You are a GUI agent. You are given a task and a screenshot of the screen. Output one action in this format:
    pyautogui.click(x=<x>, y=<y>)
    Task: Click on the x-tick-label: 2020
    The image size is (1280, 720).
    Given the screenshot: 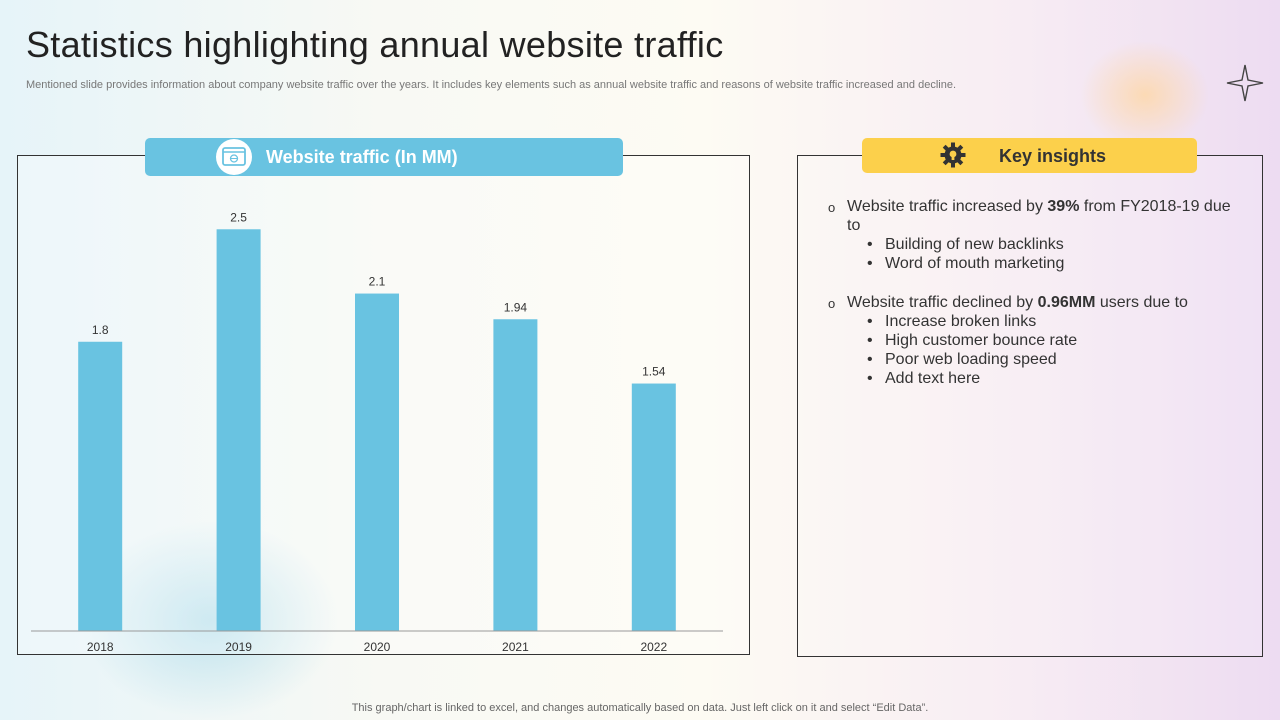 What is the action you would take?
    pyautogui.click(x=377, y=647)
    